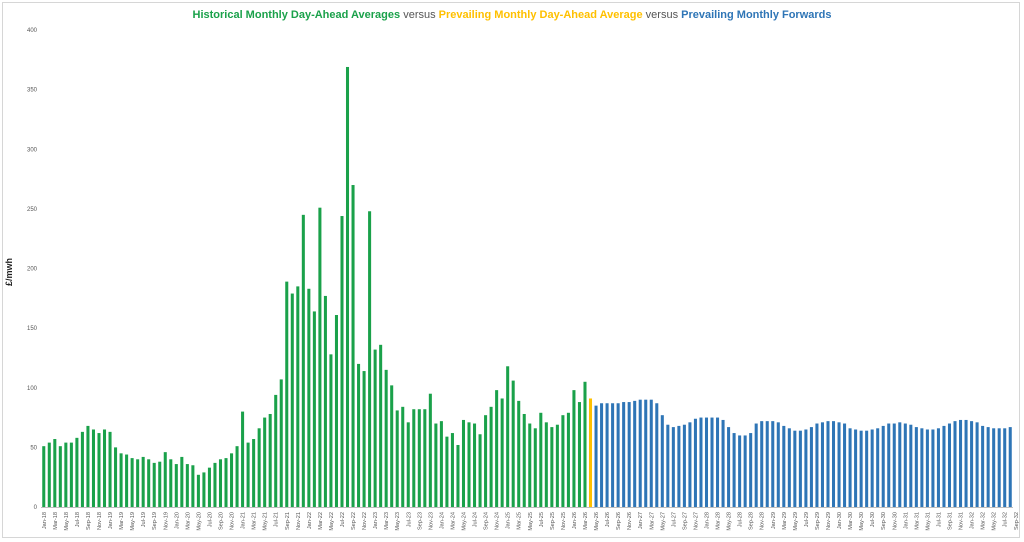 This screenshot has height=542, width=1024. I want to click on x-tick-label: Nov-27, so click(696, 521).